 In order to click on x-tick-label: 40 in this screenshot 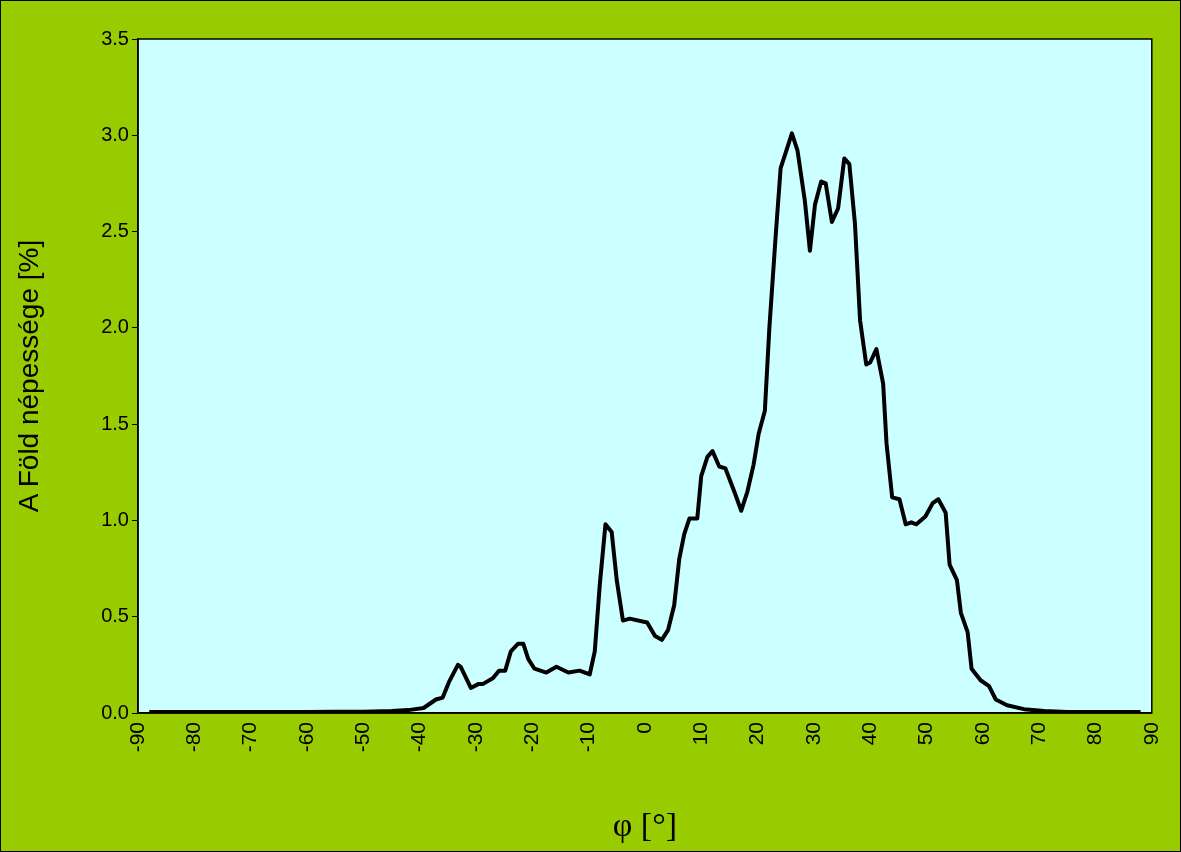, I will do `click(868, 734)`.